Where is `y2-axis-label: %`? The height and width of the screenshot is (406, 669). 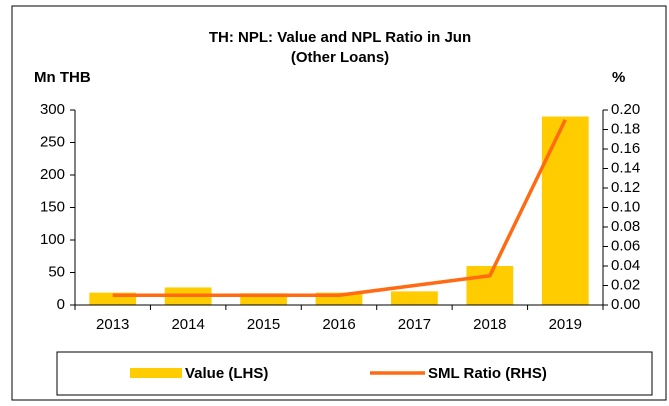 y2-axis-label: % is located at coordinates (618, 77).